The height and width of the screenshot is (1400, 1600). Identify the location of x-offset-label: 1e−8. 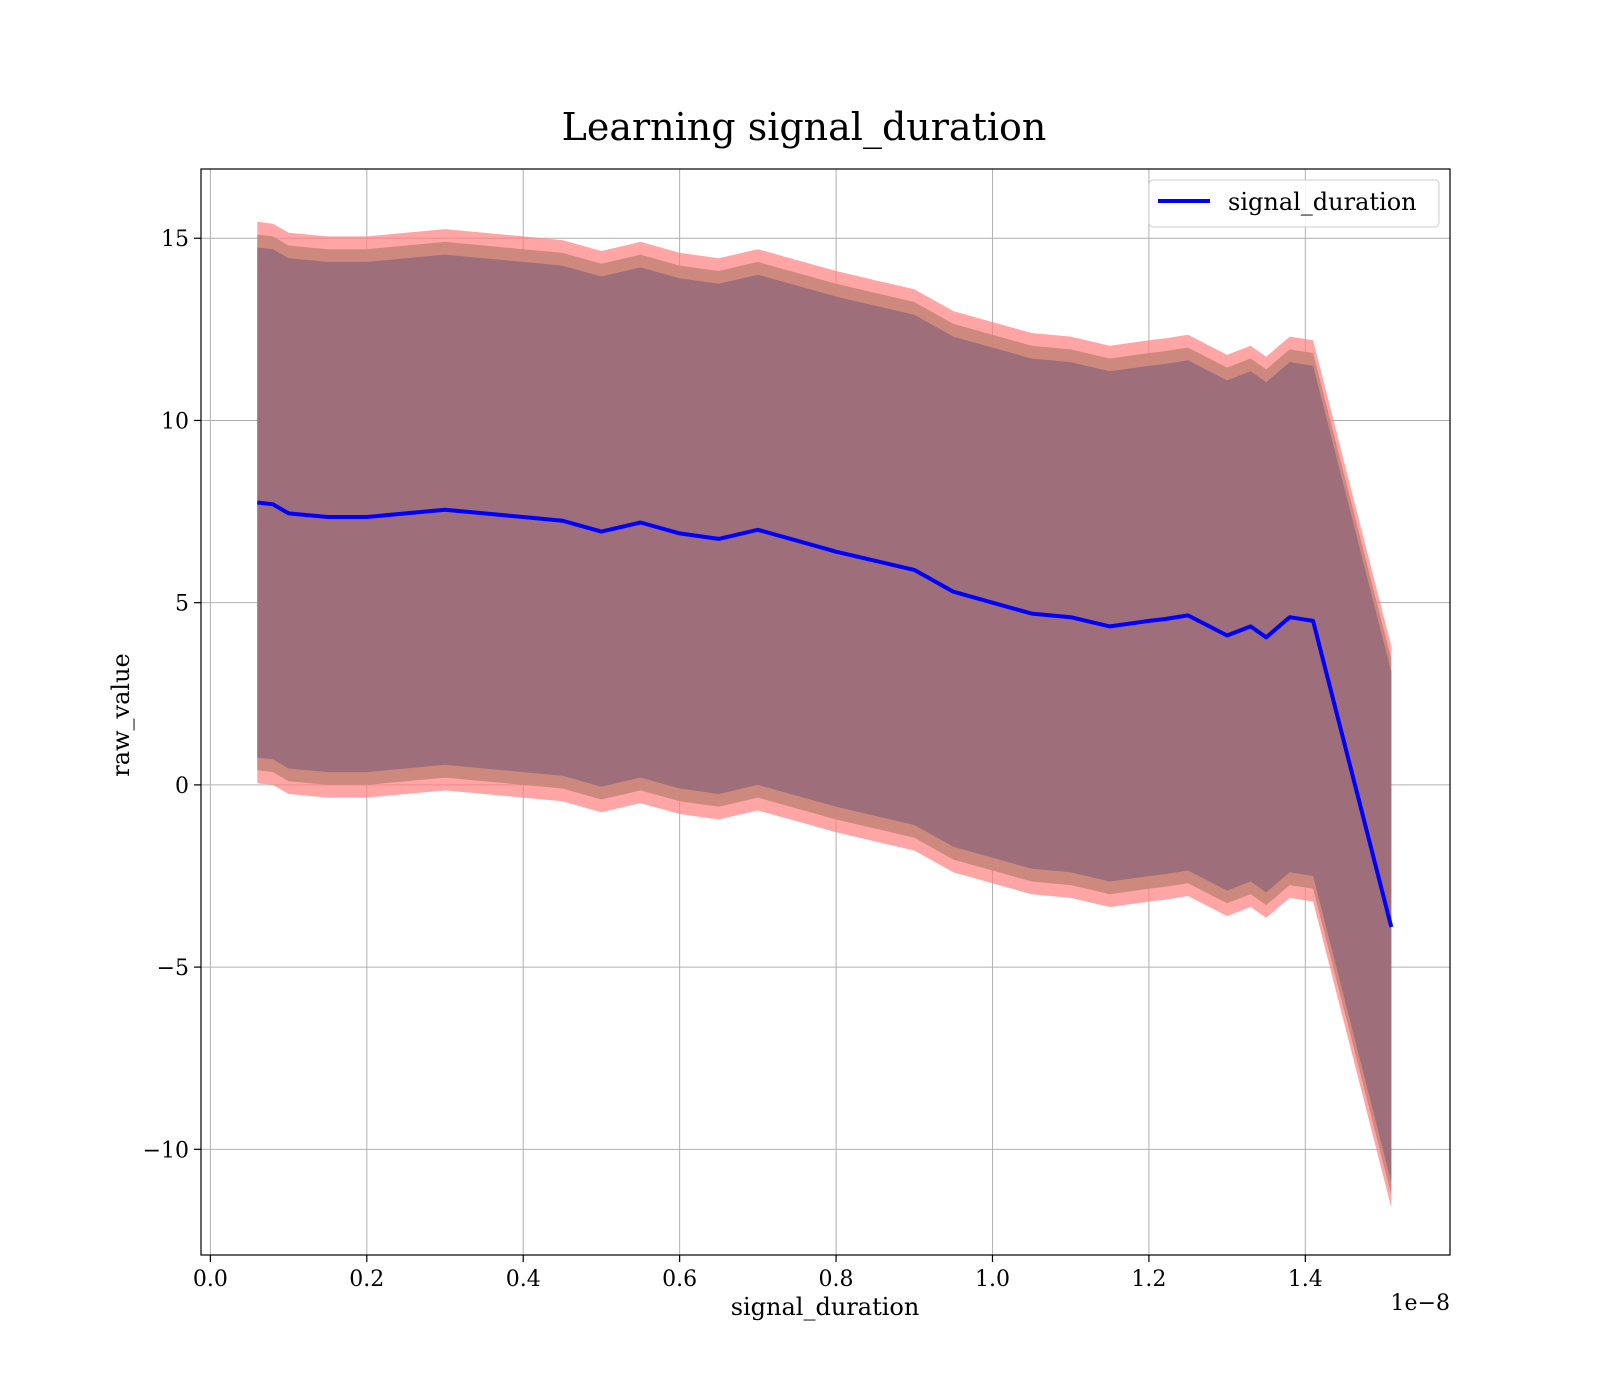
(1420, 1303).